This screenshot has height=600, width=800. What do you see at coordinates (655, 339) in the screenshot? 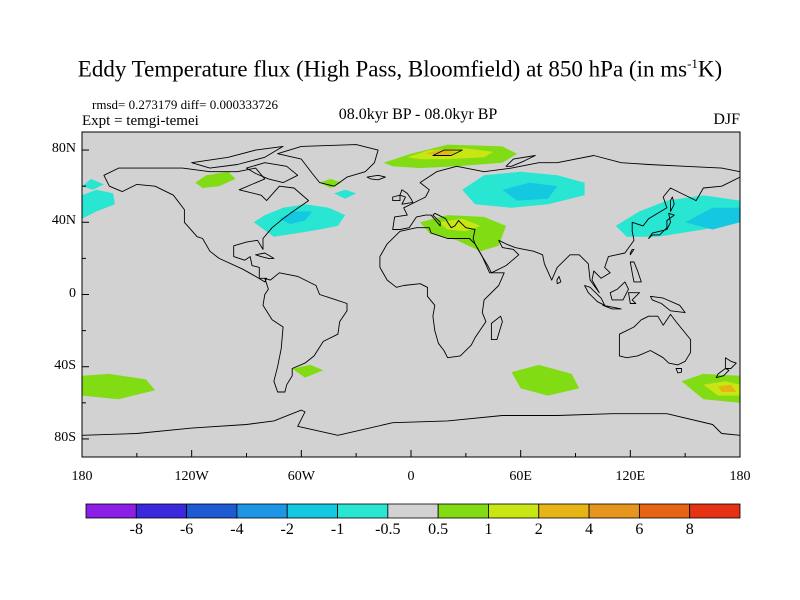
I see `coast-australia` at bounding box center [655, 339].